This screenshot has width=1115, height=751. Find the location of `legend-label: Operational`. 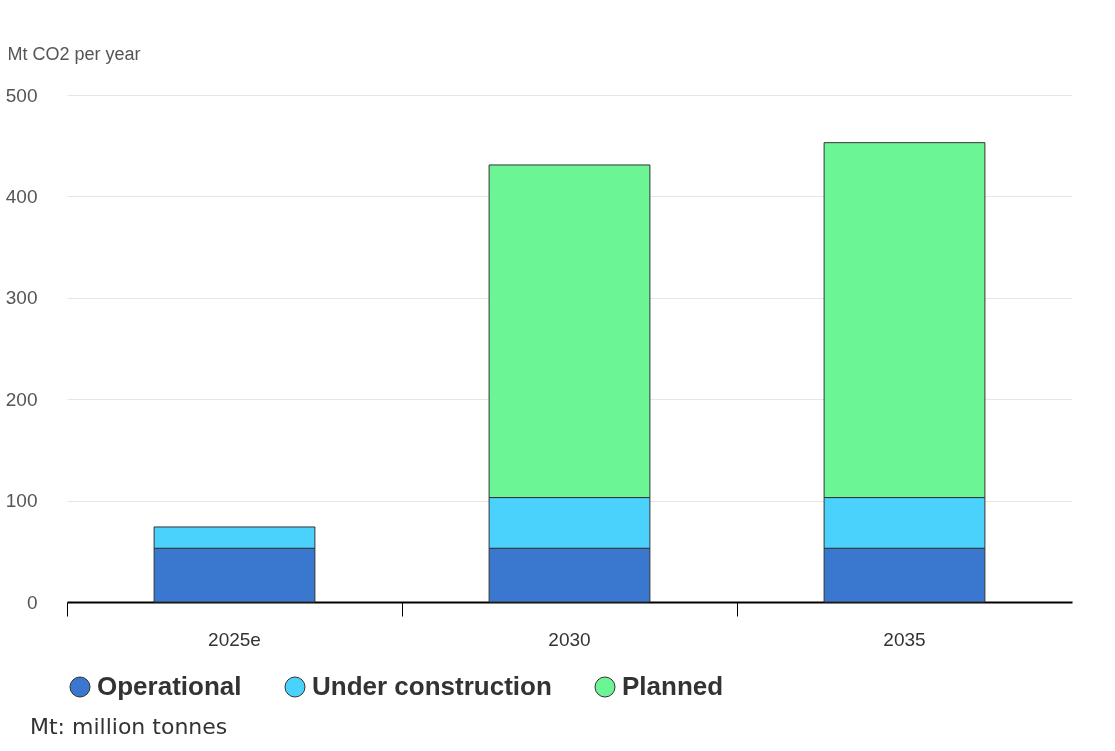

legend-label: Operational is located at coordinates (169, 686).